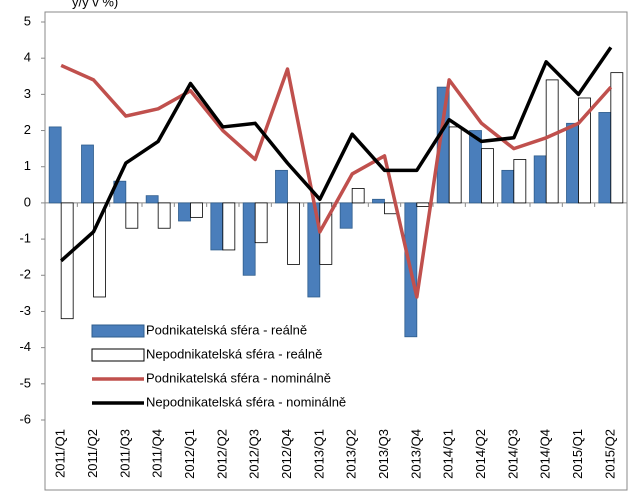 This screenshot has height=502, width=629. Describe the element at coordinates (27, 129) in the screenshot. I see `y-tick-label: 2` at that location.